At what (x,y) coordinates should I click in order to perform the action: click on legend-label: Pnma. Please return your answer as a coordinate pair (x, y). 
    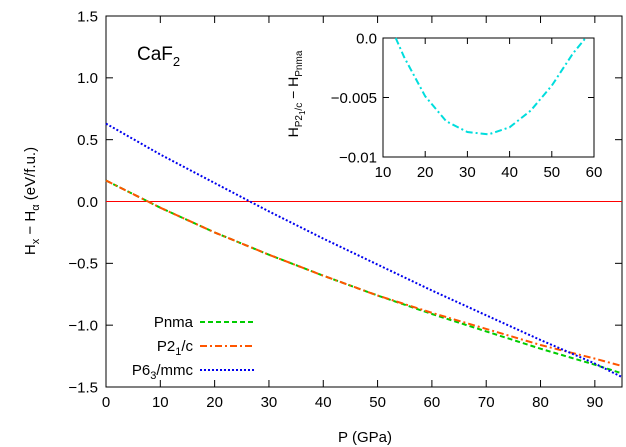
    Looking at the image, I should click on (174, 322).